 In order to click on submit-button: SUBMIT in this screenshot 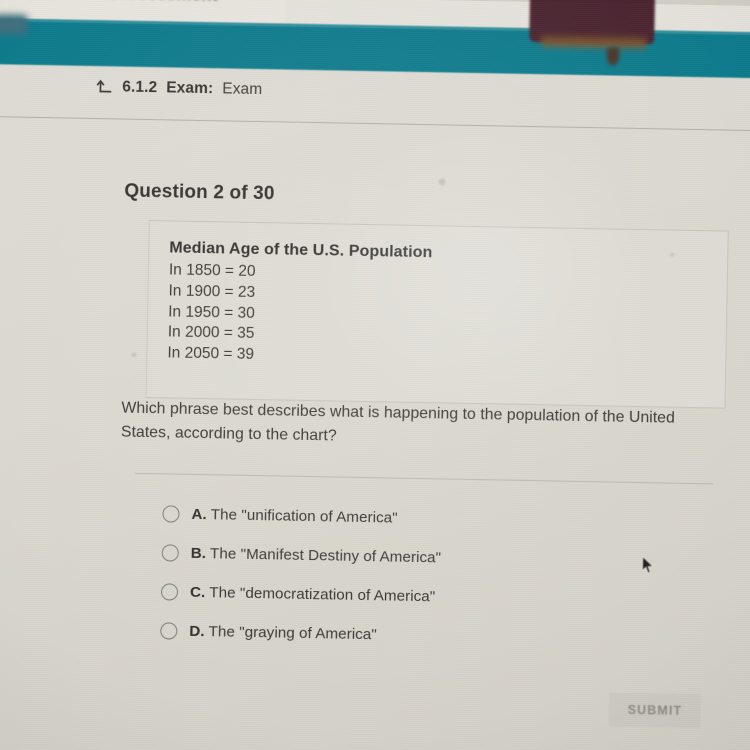, I will do `click(655, 710)`.